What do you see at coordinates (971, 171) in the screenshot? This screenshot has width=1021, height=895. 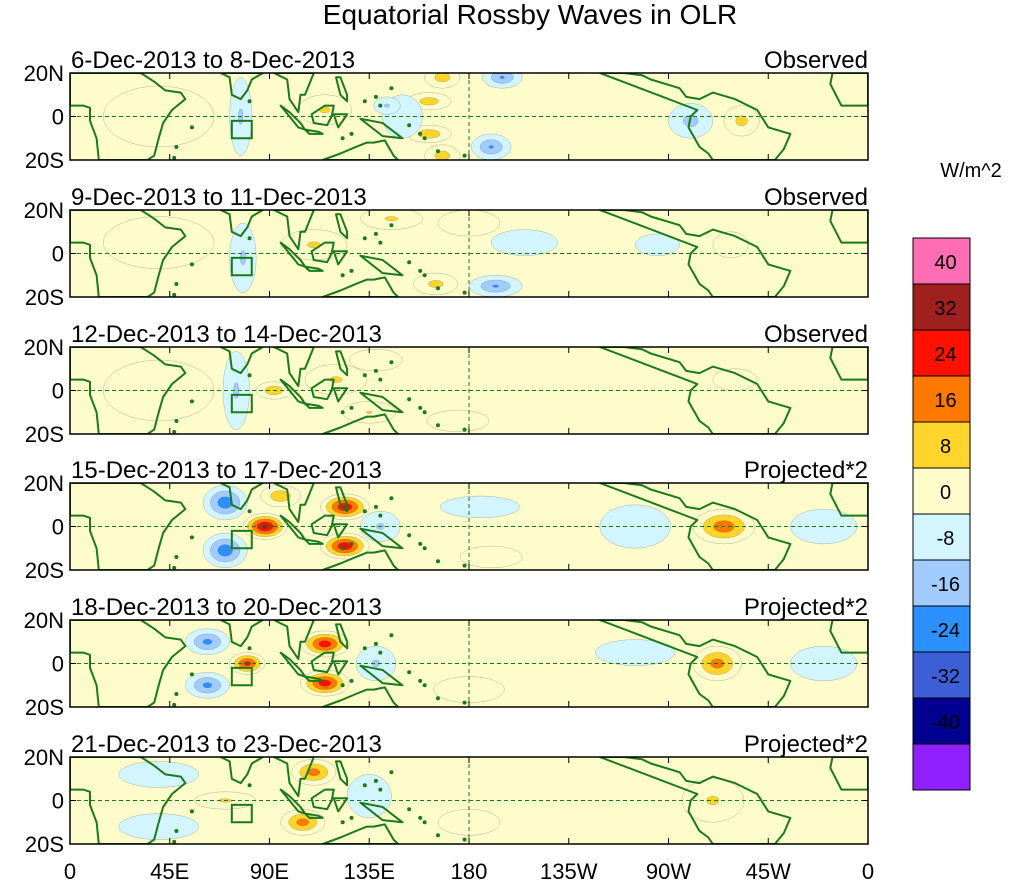 I see `colorbar-units: W/m^2` at bounding box center [971, 171].